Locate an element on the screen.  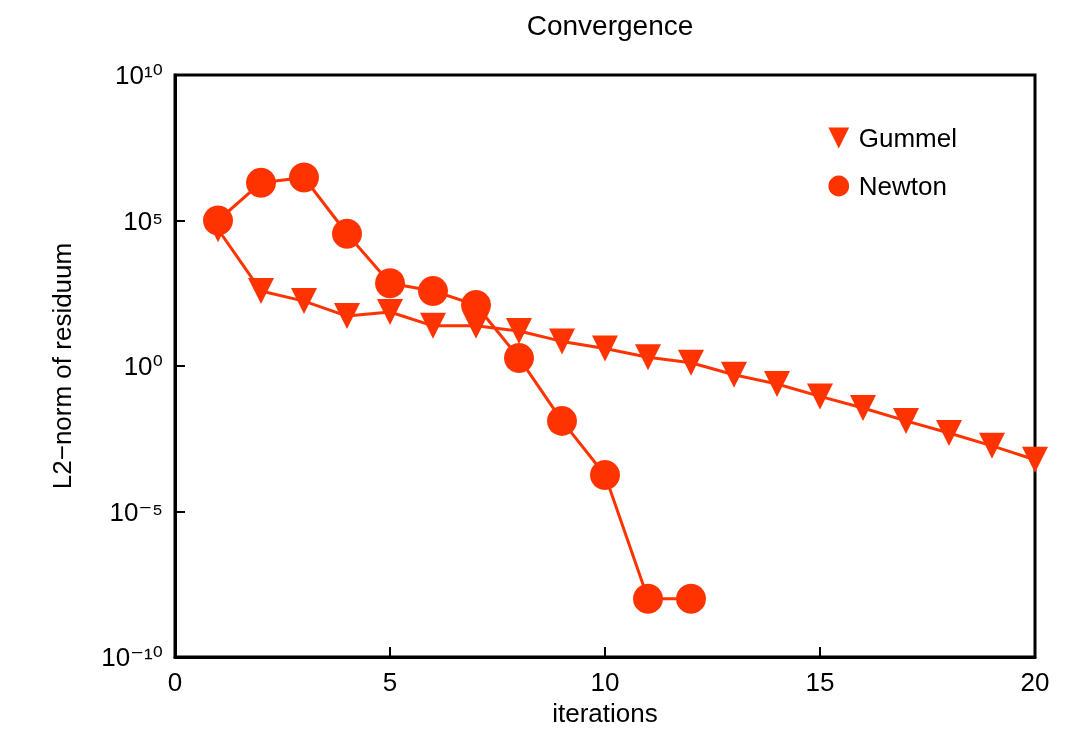
x-tick-label: 20 is located at coordinates (1035, 682).